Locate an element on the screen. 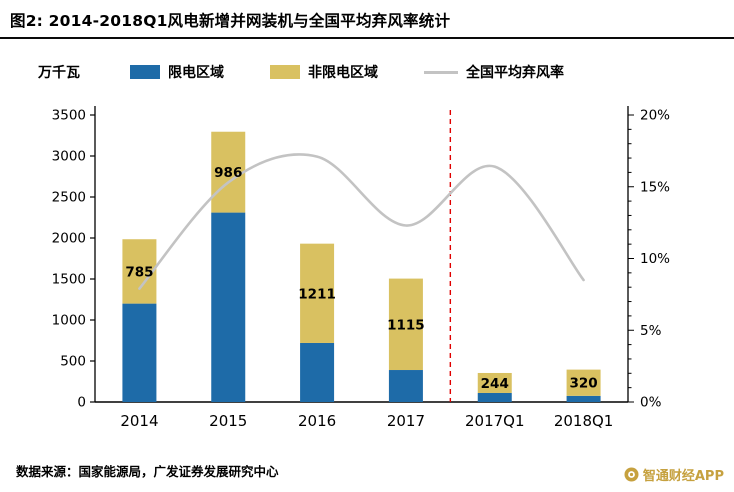 The height and width of the screenshot is (492, 734). left-axis-tick-label: 2500 is located at coordinates (69, 198).